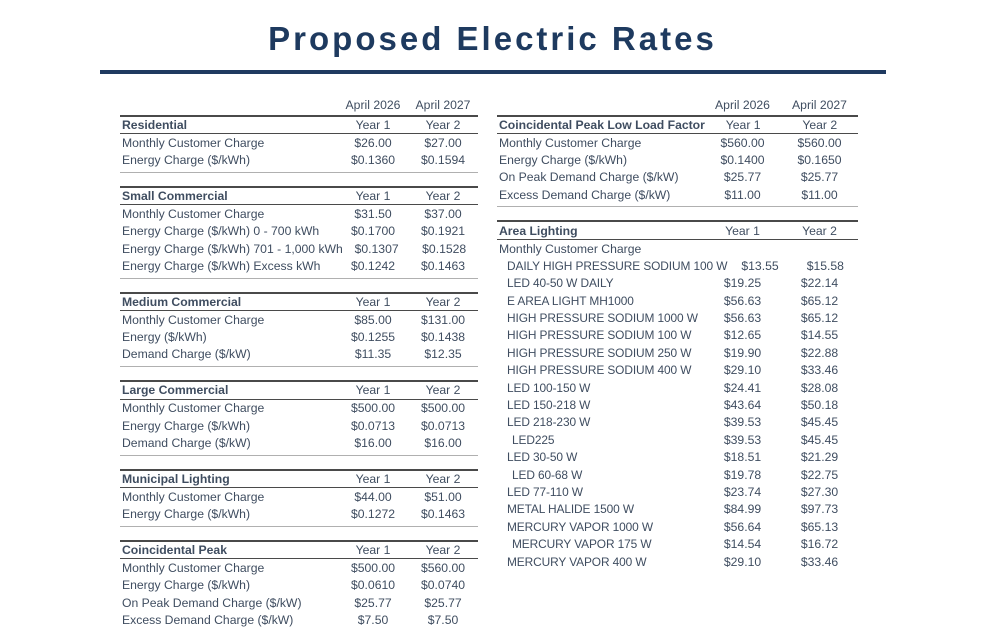 The height and width of the screenshot is (631, 985). What do you see at coordinates (373, 337) in the screenshot?
I see `year1-value: $0.1255` at bounding box center [373, 337].